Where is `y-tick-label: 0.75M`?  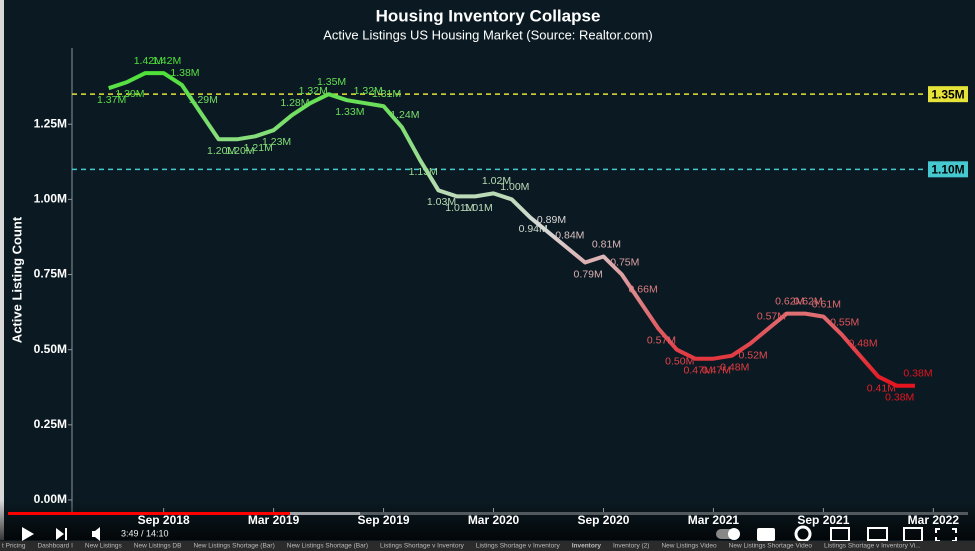 y-tick-label: 0.75M is located at coordinates (50, 274).